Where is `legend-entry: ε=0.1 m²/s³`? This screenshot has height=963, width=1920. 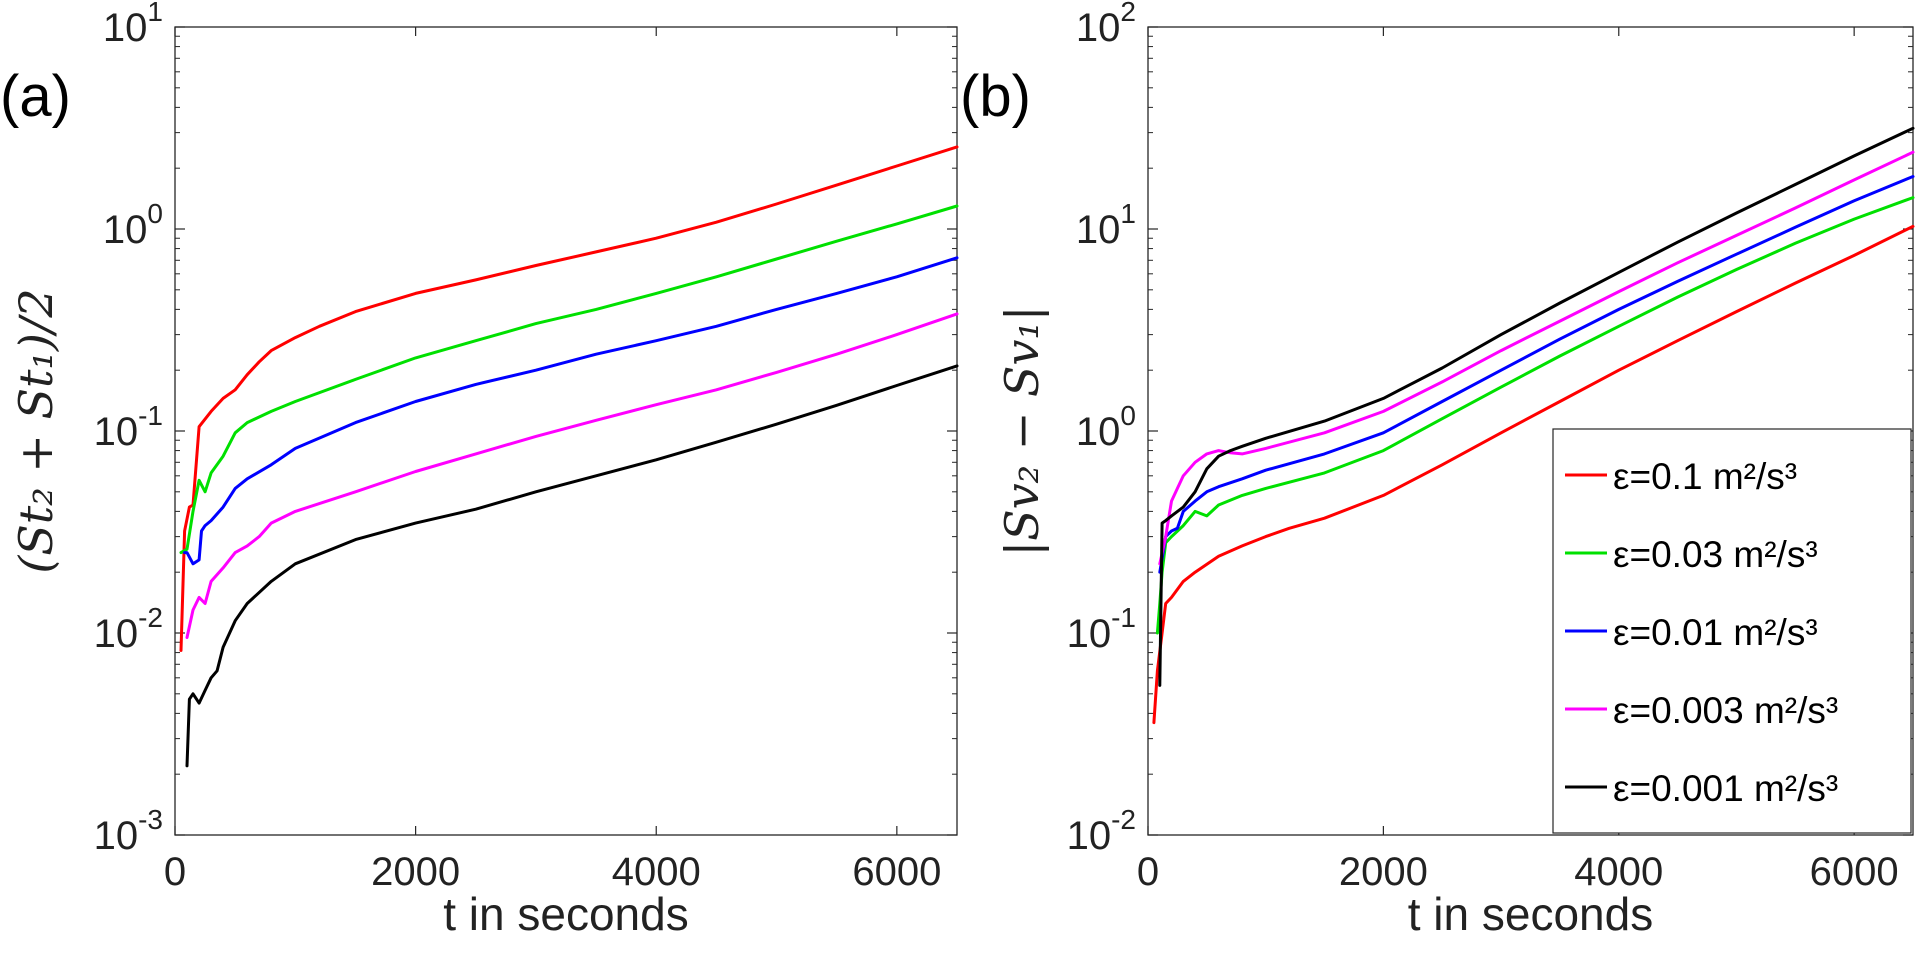 legend-entry: ε=0.1 m²/s³ is located at coordinates (1705, 476).